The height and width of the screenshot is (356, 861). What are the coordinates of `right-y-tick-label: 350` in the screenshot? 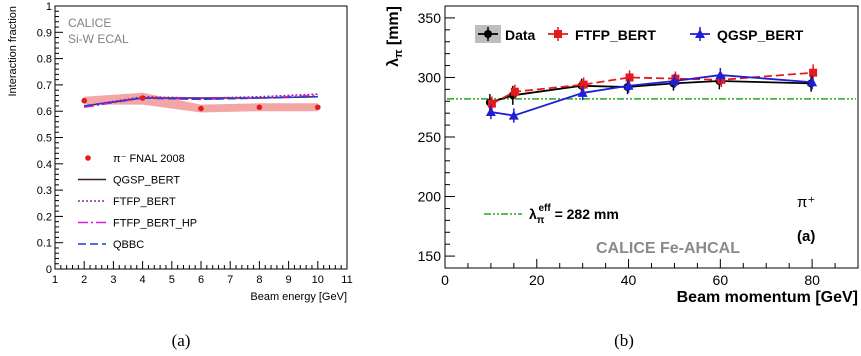 It's located at (430, 18).